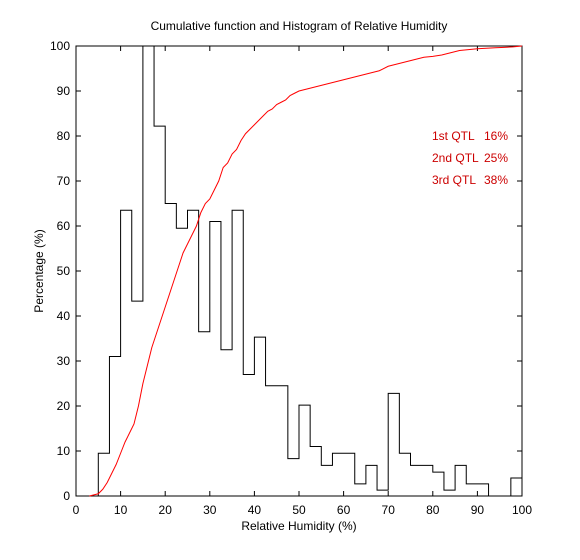  Describe the element at coordinates (60, 46) in the screenshot. I see `y-tick-label: 100` at that location.